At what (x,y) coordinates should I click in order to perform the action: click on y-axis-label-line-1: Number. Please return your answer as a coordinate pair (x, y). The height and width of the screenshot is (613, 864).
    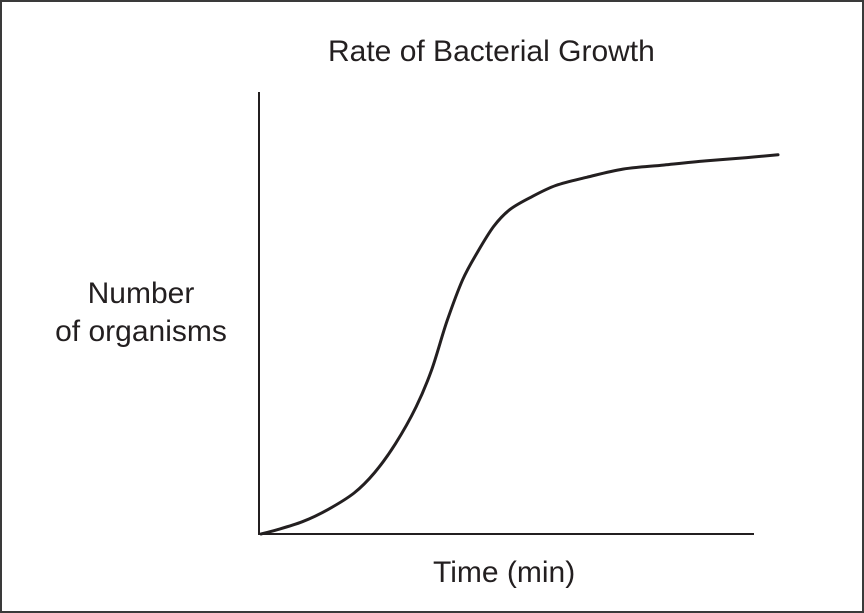
    Looking at the image, I should click on (141, 293).